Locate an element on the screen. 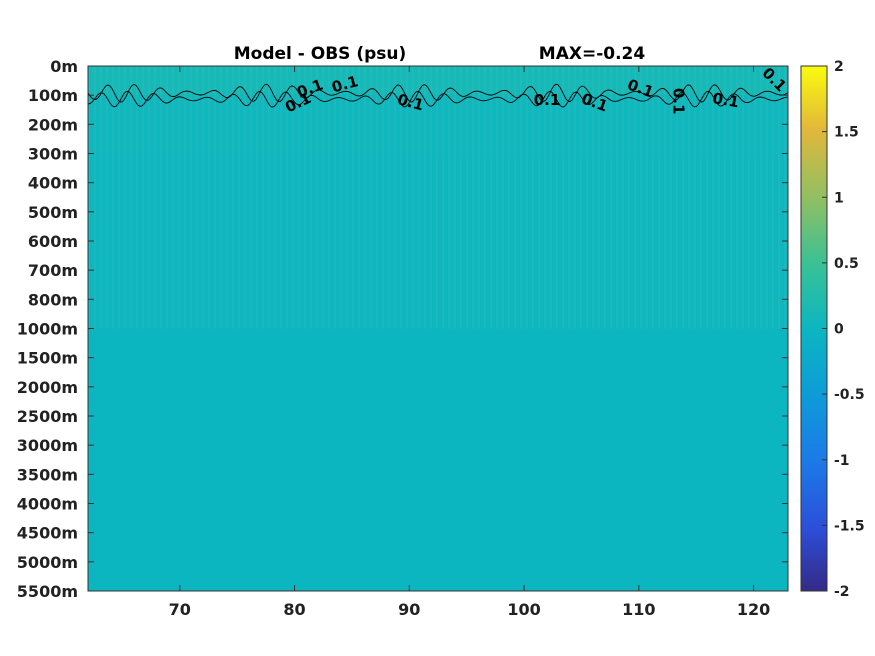  y-tick-label: 3000m is located at coordinates (47, 445).